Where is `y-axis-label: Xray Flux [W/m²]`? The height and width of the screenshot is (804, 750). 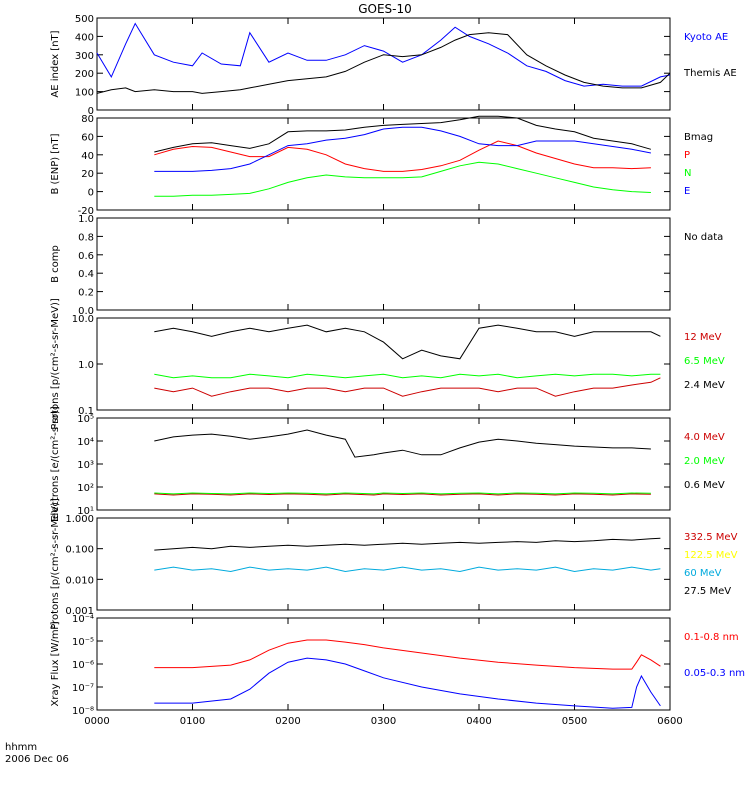
y-axis-label: Xray Flux [W/m²] is located at coordinates (55, 663).